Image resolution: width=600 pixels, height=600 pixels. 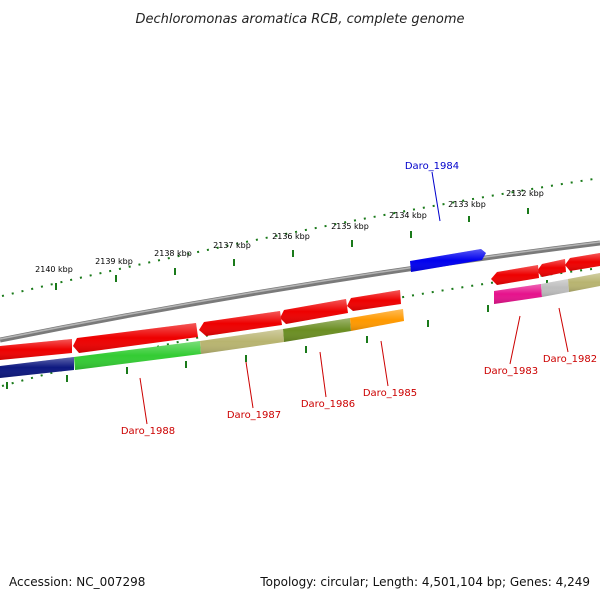 What do you see at coordinates (511, 371) in the screenshot?
I see `gene-label-daro-1983: Daro_1983` at bounding box center [511, 371].